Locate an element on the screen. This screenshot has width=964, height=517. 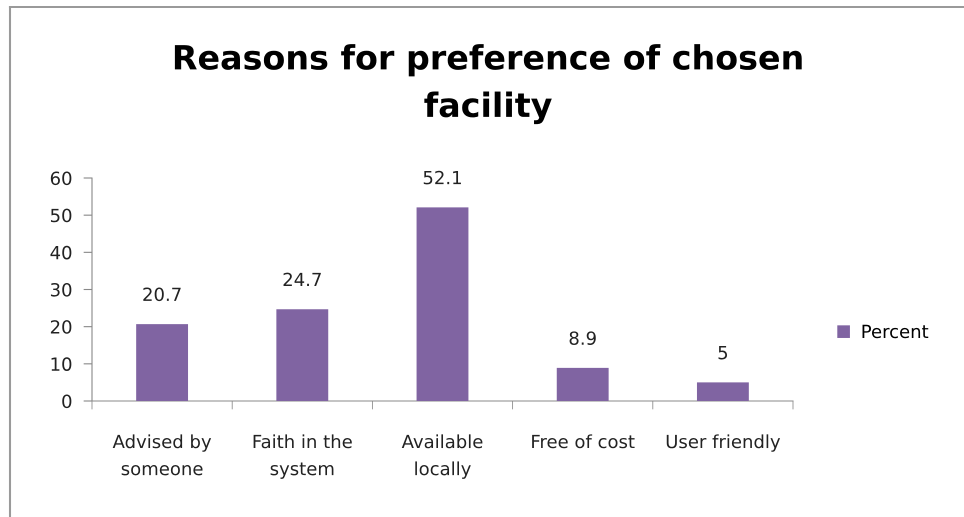
x-tick-label: User friendly is located at coordinates (723, 443).